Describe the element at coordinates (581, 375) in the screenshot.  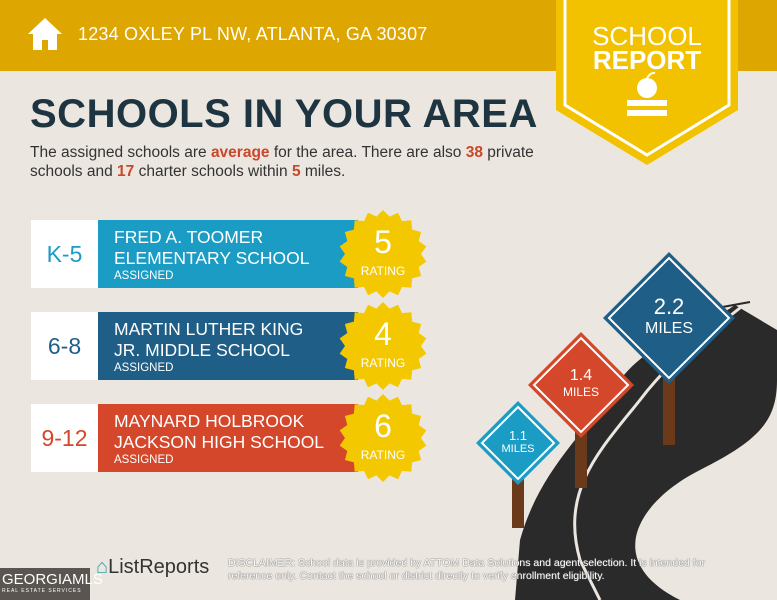
I see `distance-value: 1.4` at that location.